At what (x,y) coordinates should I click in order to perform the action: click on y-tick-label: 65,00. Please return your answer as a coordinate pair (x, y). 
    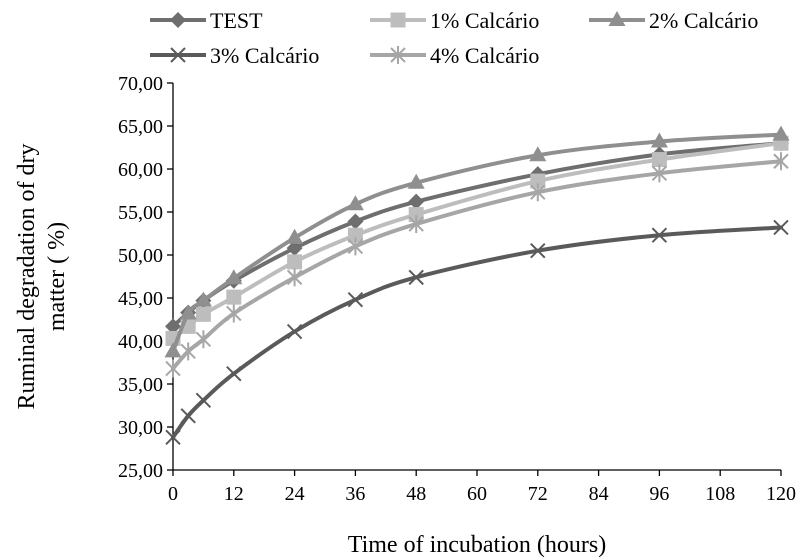
    Looking at the image, I should click on (140, 127).